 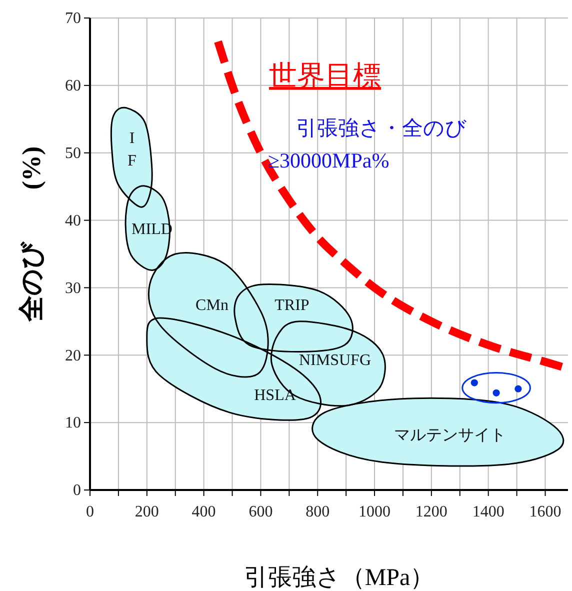 I want to click on y-tick-label: 20, so click(x=73, y=355).